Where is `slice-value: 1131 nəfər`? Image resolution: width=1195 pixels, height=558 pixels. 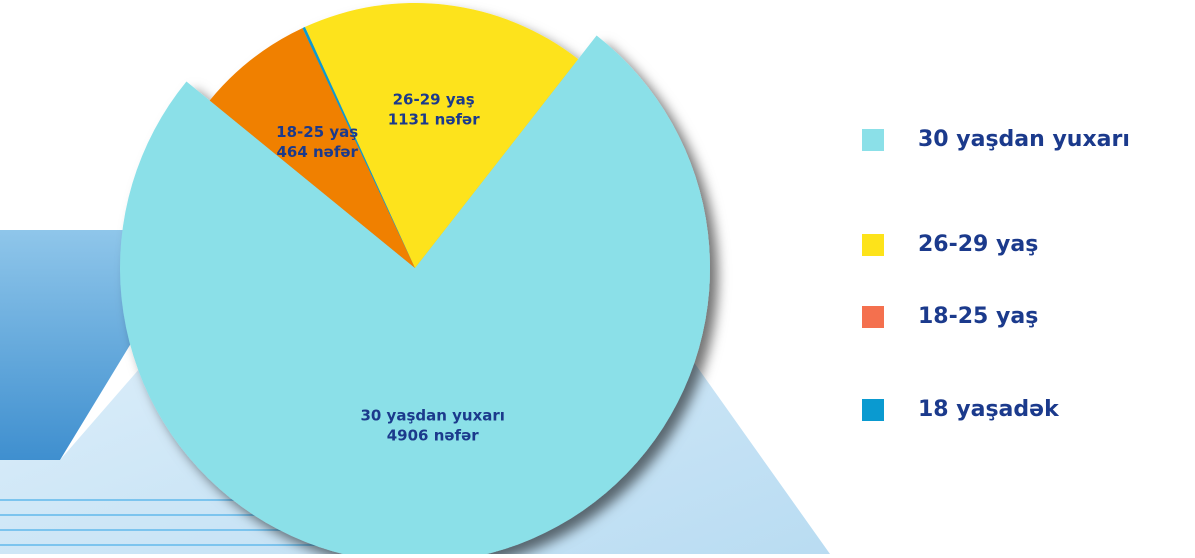 slice-value: 1131 nəfər is located at coordinates (434, 120).